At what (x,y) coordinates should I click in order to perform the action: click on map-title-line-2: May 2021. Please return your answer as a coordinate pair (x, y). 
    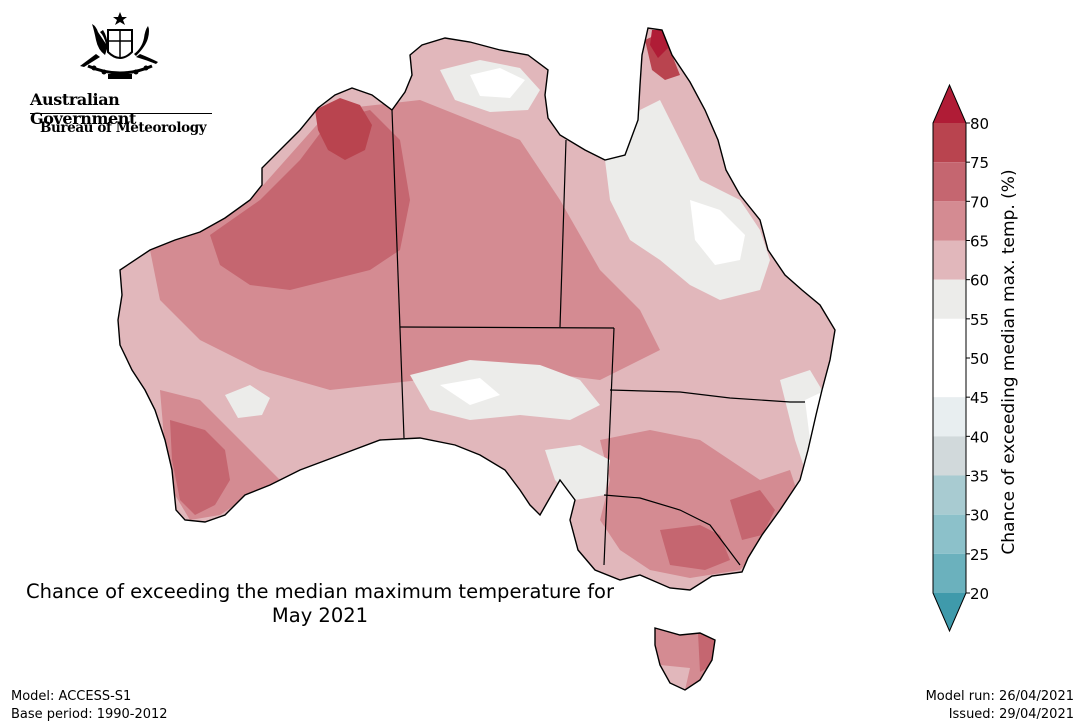
    Looking at the image, I should click on (320, 615).